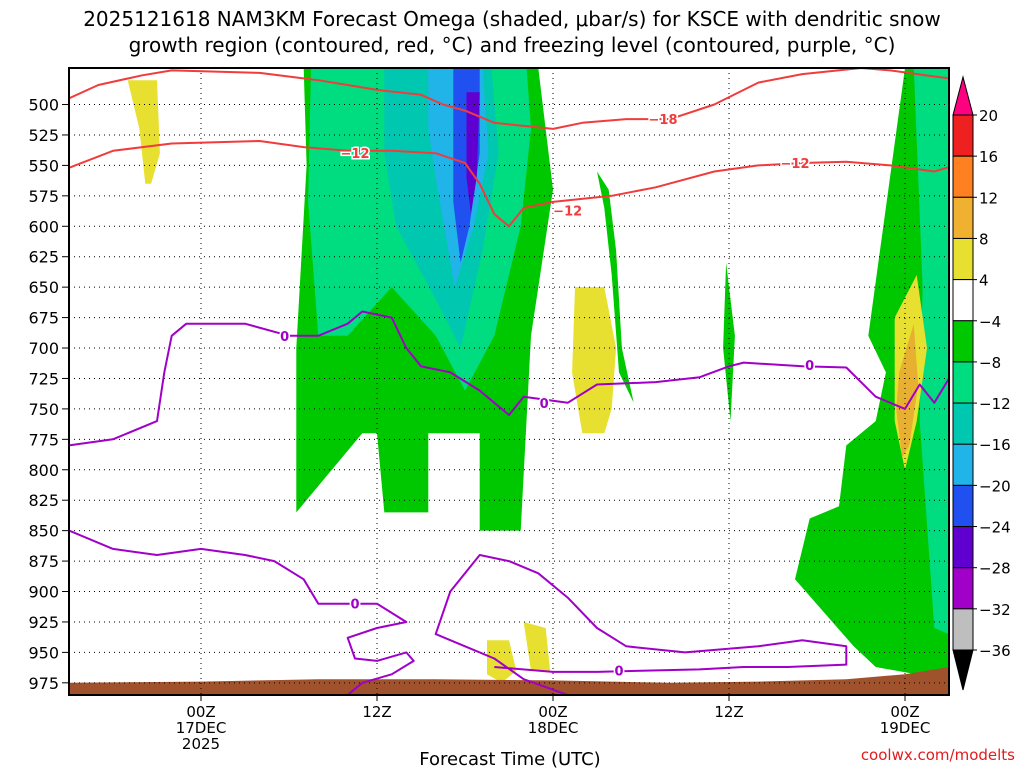  What do you see at coordinates (284, 337) in the screenshot?
I see `contour-label-4: 0` at bounding box center [284, 337].